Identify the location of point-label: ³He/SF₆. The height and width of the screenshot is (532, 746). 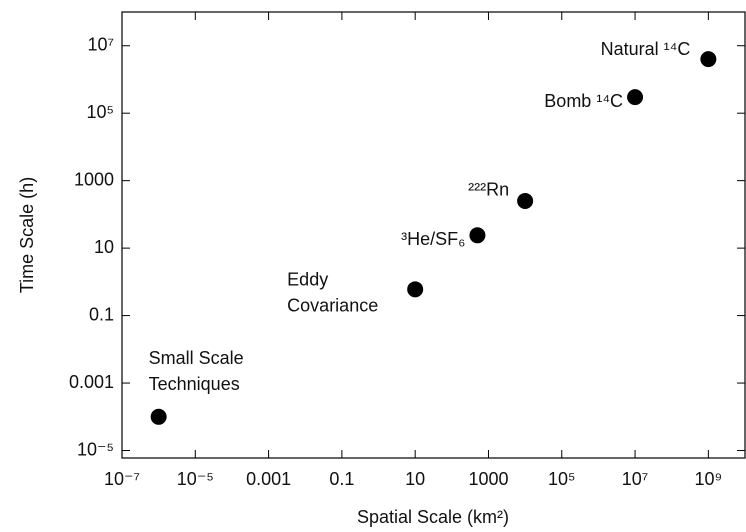
(433, 239).